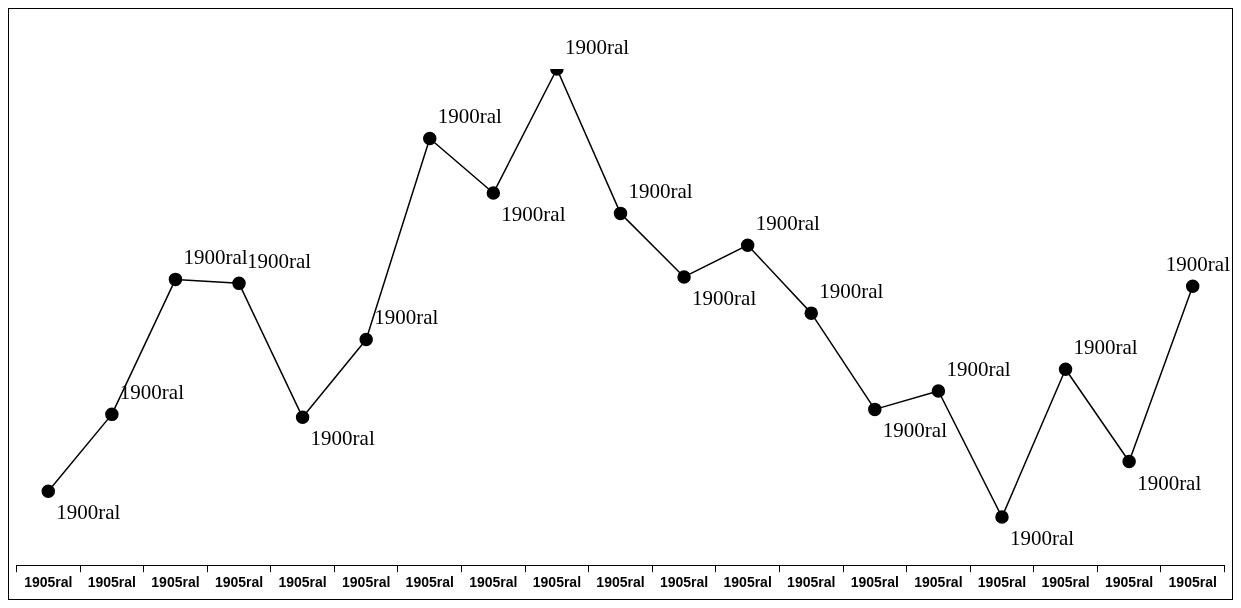 Image resolution: width=1241 pixels, height=608 pixels. I want to click on text: 1900ral, so click(597, 47).